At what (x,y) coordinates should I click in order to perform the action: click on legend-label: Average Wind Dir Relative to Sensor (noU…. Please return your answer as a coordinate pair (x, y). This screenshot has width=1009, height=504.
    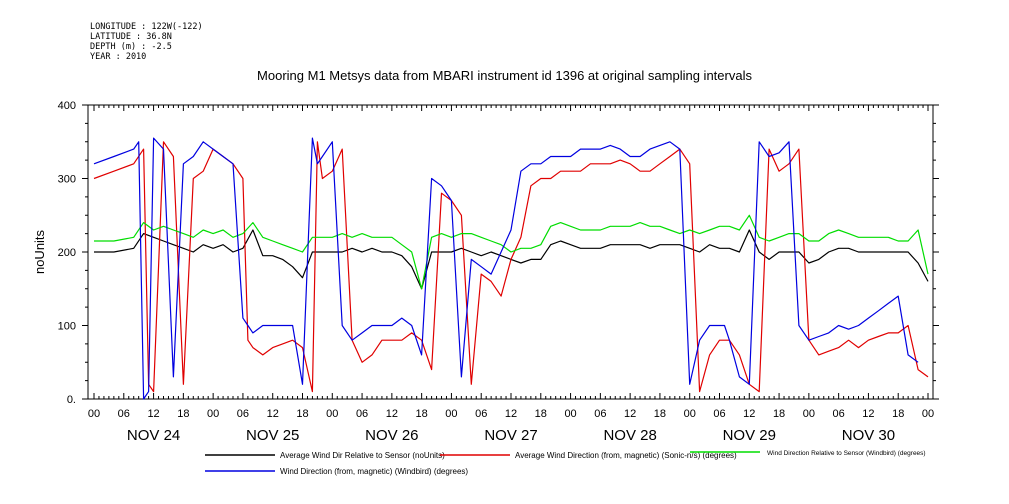
    Looking at the image, I should click on (362, 455).